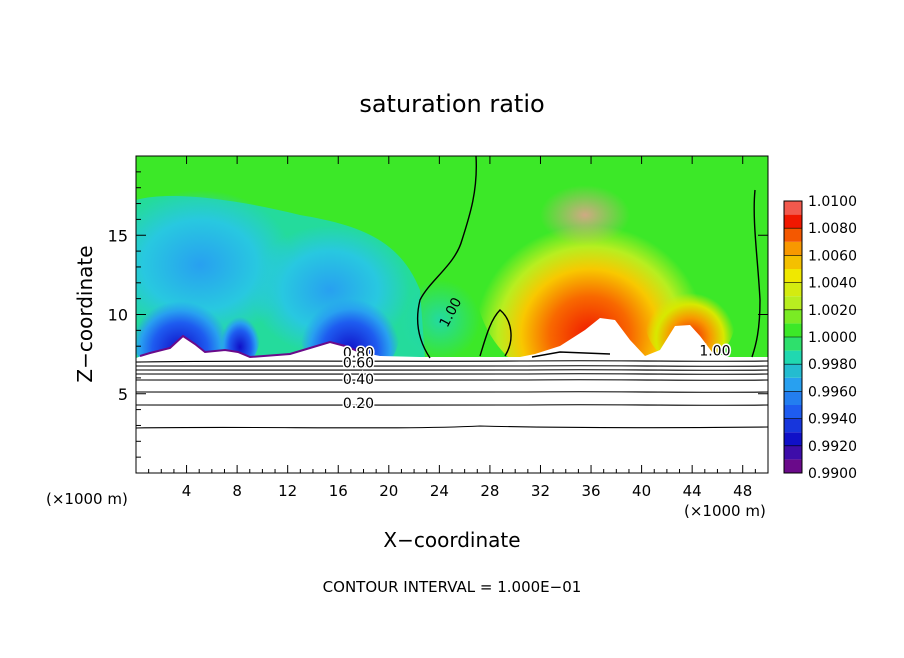 Image resolution: width=904 pixels, height=658 pixels. What do you see at coordinates (832, 311) in the screenshot?
I see `colorbar-label: 1.0020` at bounding box center [832, 311].